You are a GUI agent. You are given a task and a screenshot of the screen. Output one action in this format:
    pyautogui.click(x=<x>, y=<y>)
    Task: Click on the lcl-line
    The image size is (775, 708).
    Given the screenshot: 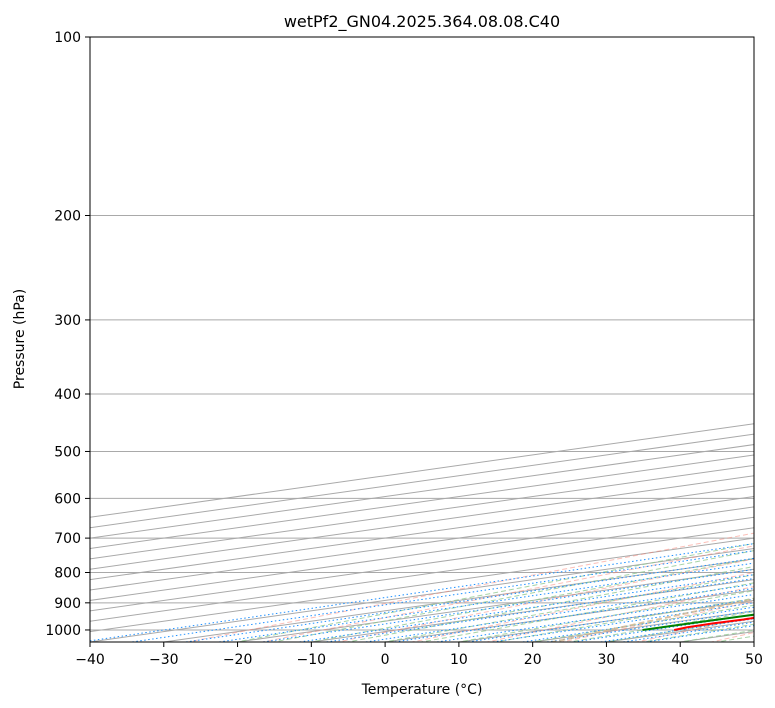 What is the action you would take?
    pyautogui.click(x=652, y=619)
    